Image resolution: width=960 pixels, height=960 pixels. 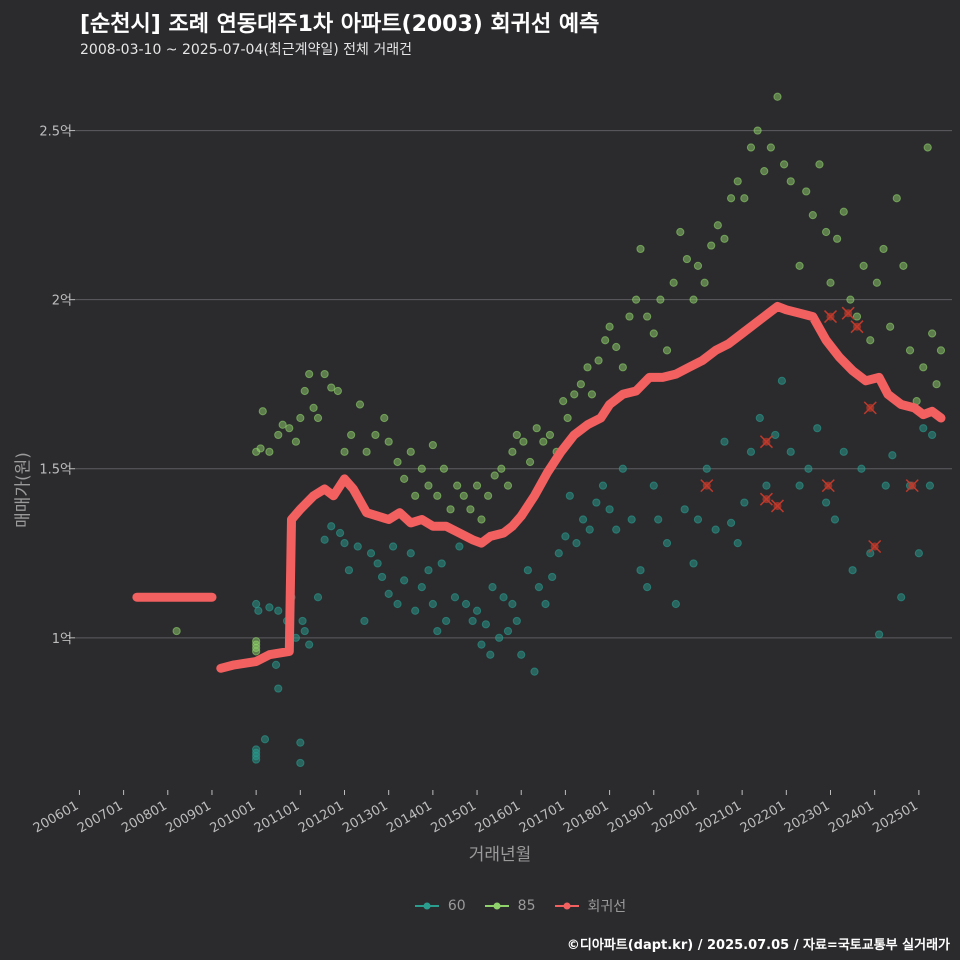 What do you see at coordinates (566, 906) in the screenshot?
I see `legend-swatch-regression` at bounding box center [566, 906].